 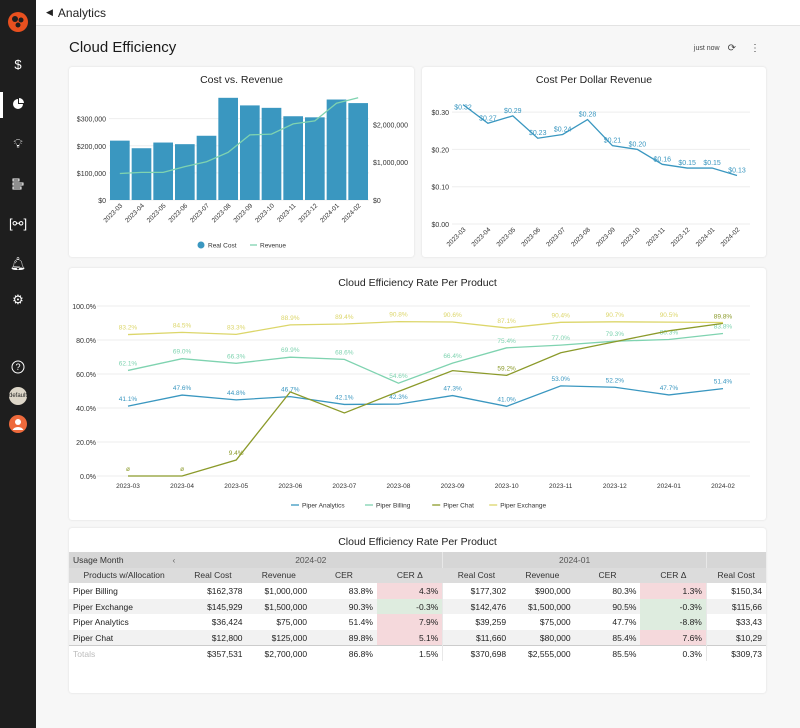 I want to click on more-menu-icon: ⋮, so click(x=755, y=48).